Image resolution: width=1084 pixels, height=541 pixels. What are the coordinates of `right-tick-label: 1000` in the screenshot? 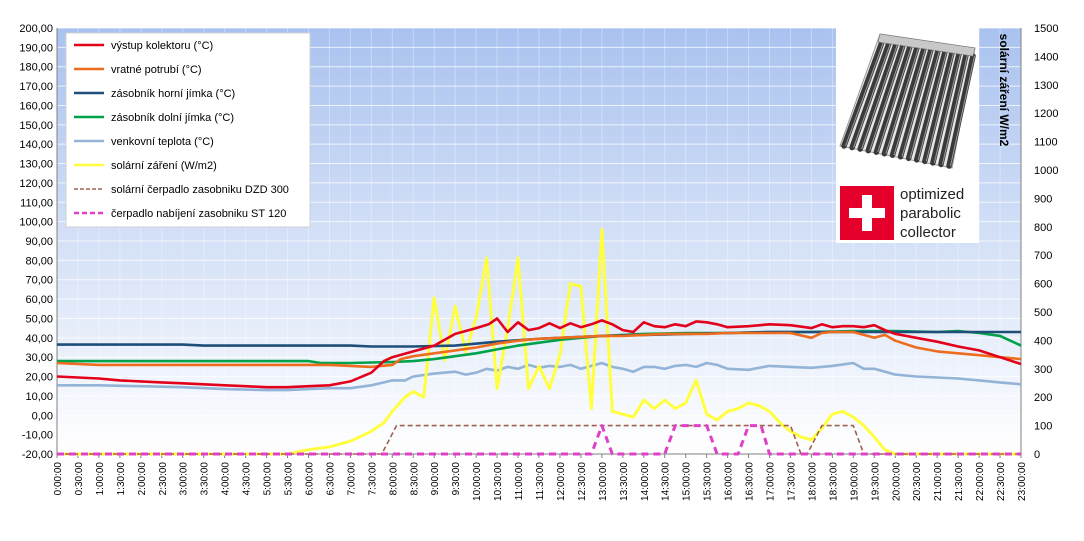 It's located at (1046, 171).